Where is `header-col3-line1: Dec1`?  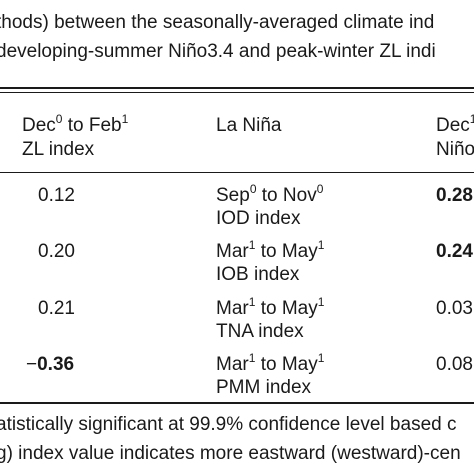 header-col3-line1: Dec1 is located at coordinates (455, 123).